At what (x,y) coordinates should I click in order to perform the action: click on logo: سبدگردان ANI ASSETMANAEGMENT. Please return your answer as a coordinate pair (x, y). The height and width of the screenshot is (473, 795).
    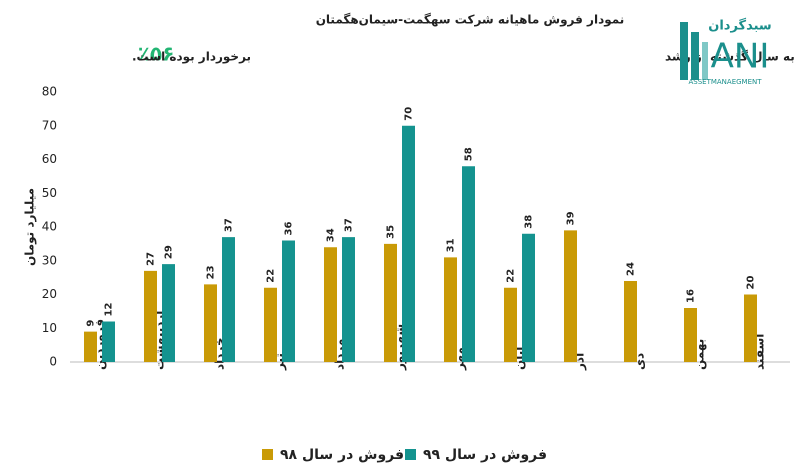
    Looking at the image, I should click on (726, 52).